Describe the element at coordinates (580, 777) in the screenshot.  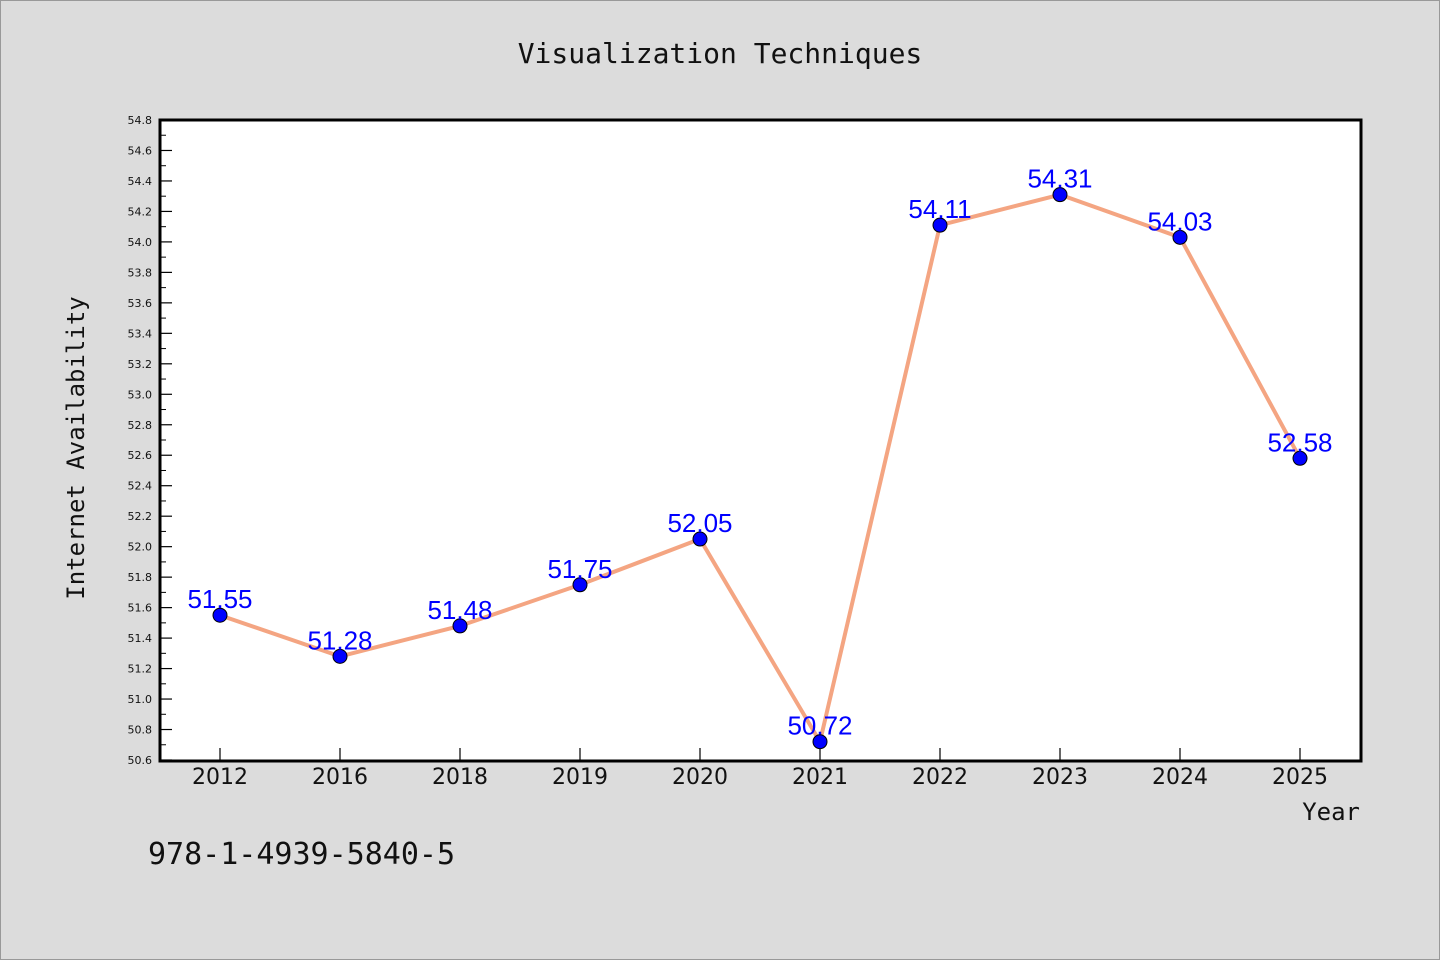
I see `x-tick-label: 2019` at that location.